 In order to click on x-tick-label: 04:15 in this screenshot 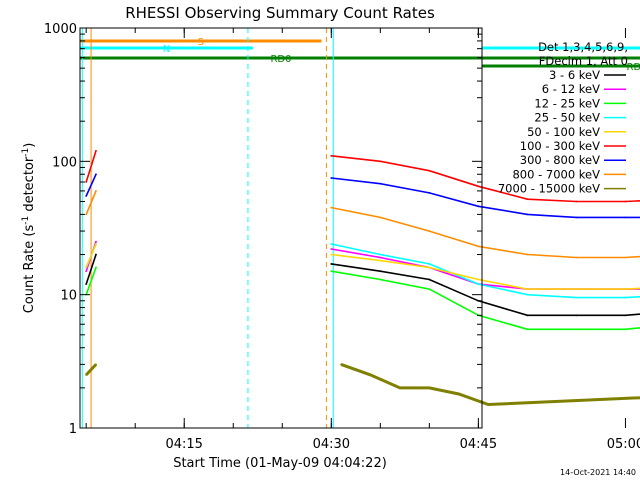, I will do `click(183, 444)`.